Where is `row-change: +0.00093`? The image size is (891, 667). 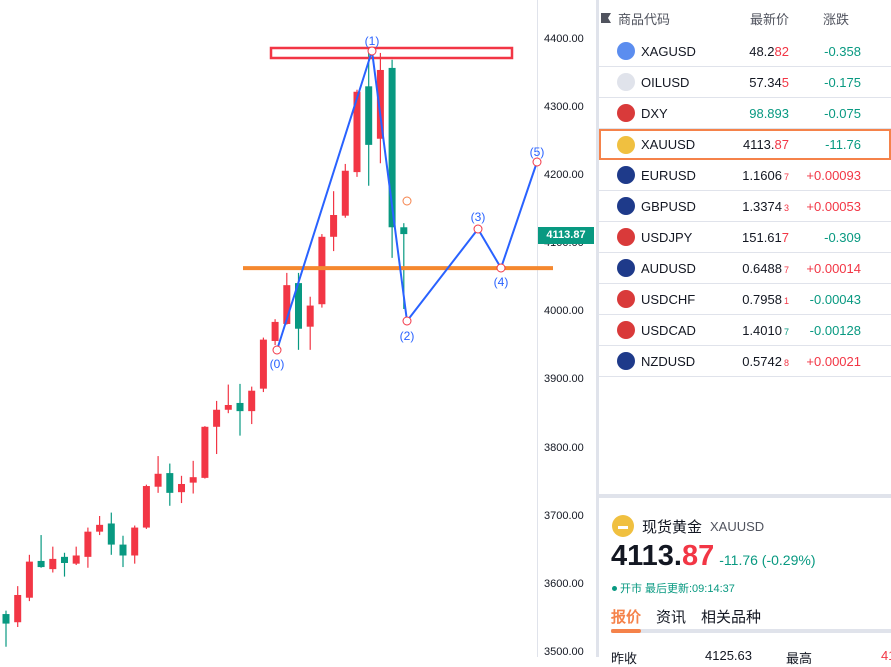
row-change: +0.00093 is located at coordinates (833, 175).